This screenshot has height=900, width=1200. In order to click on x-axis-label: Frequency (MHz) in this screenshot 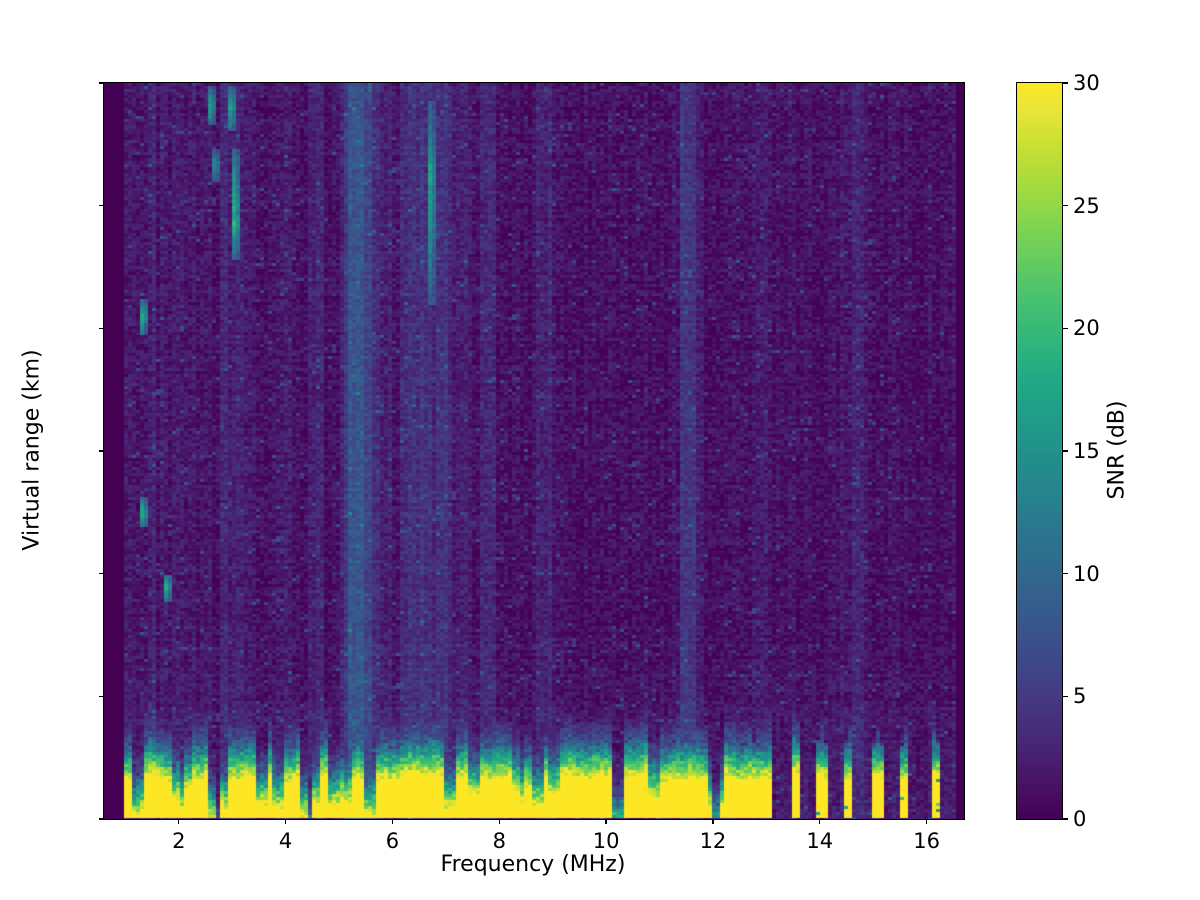, I will do `click(533, 864)`.